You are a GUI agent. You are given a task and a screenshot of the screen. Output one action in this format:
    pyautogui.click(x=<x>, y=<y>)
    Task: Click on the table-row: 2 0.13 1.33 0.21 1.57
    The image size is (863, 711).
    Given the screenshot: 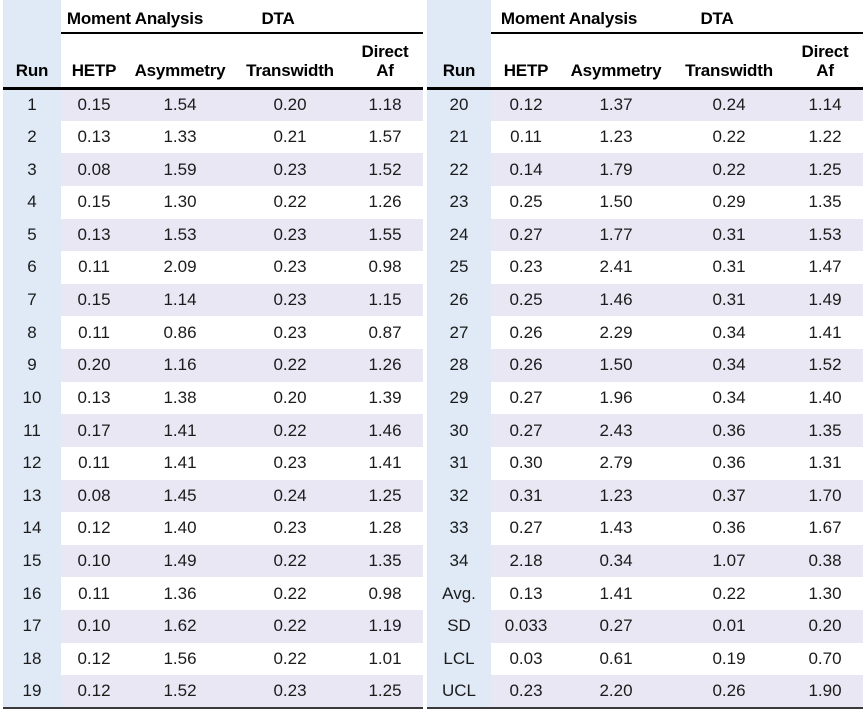 What is the action you would take?
    pyautogui.click(x=213, y=137)
    